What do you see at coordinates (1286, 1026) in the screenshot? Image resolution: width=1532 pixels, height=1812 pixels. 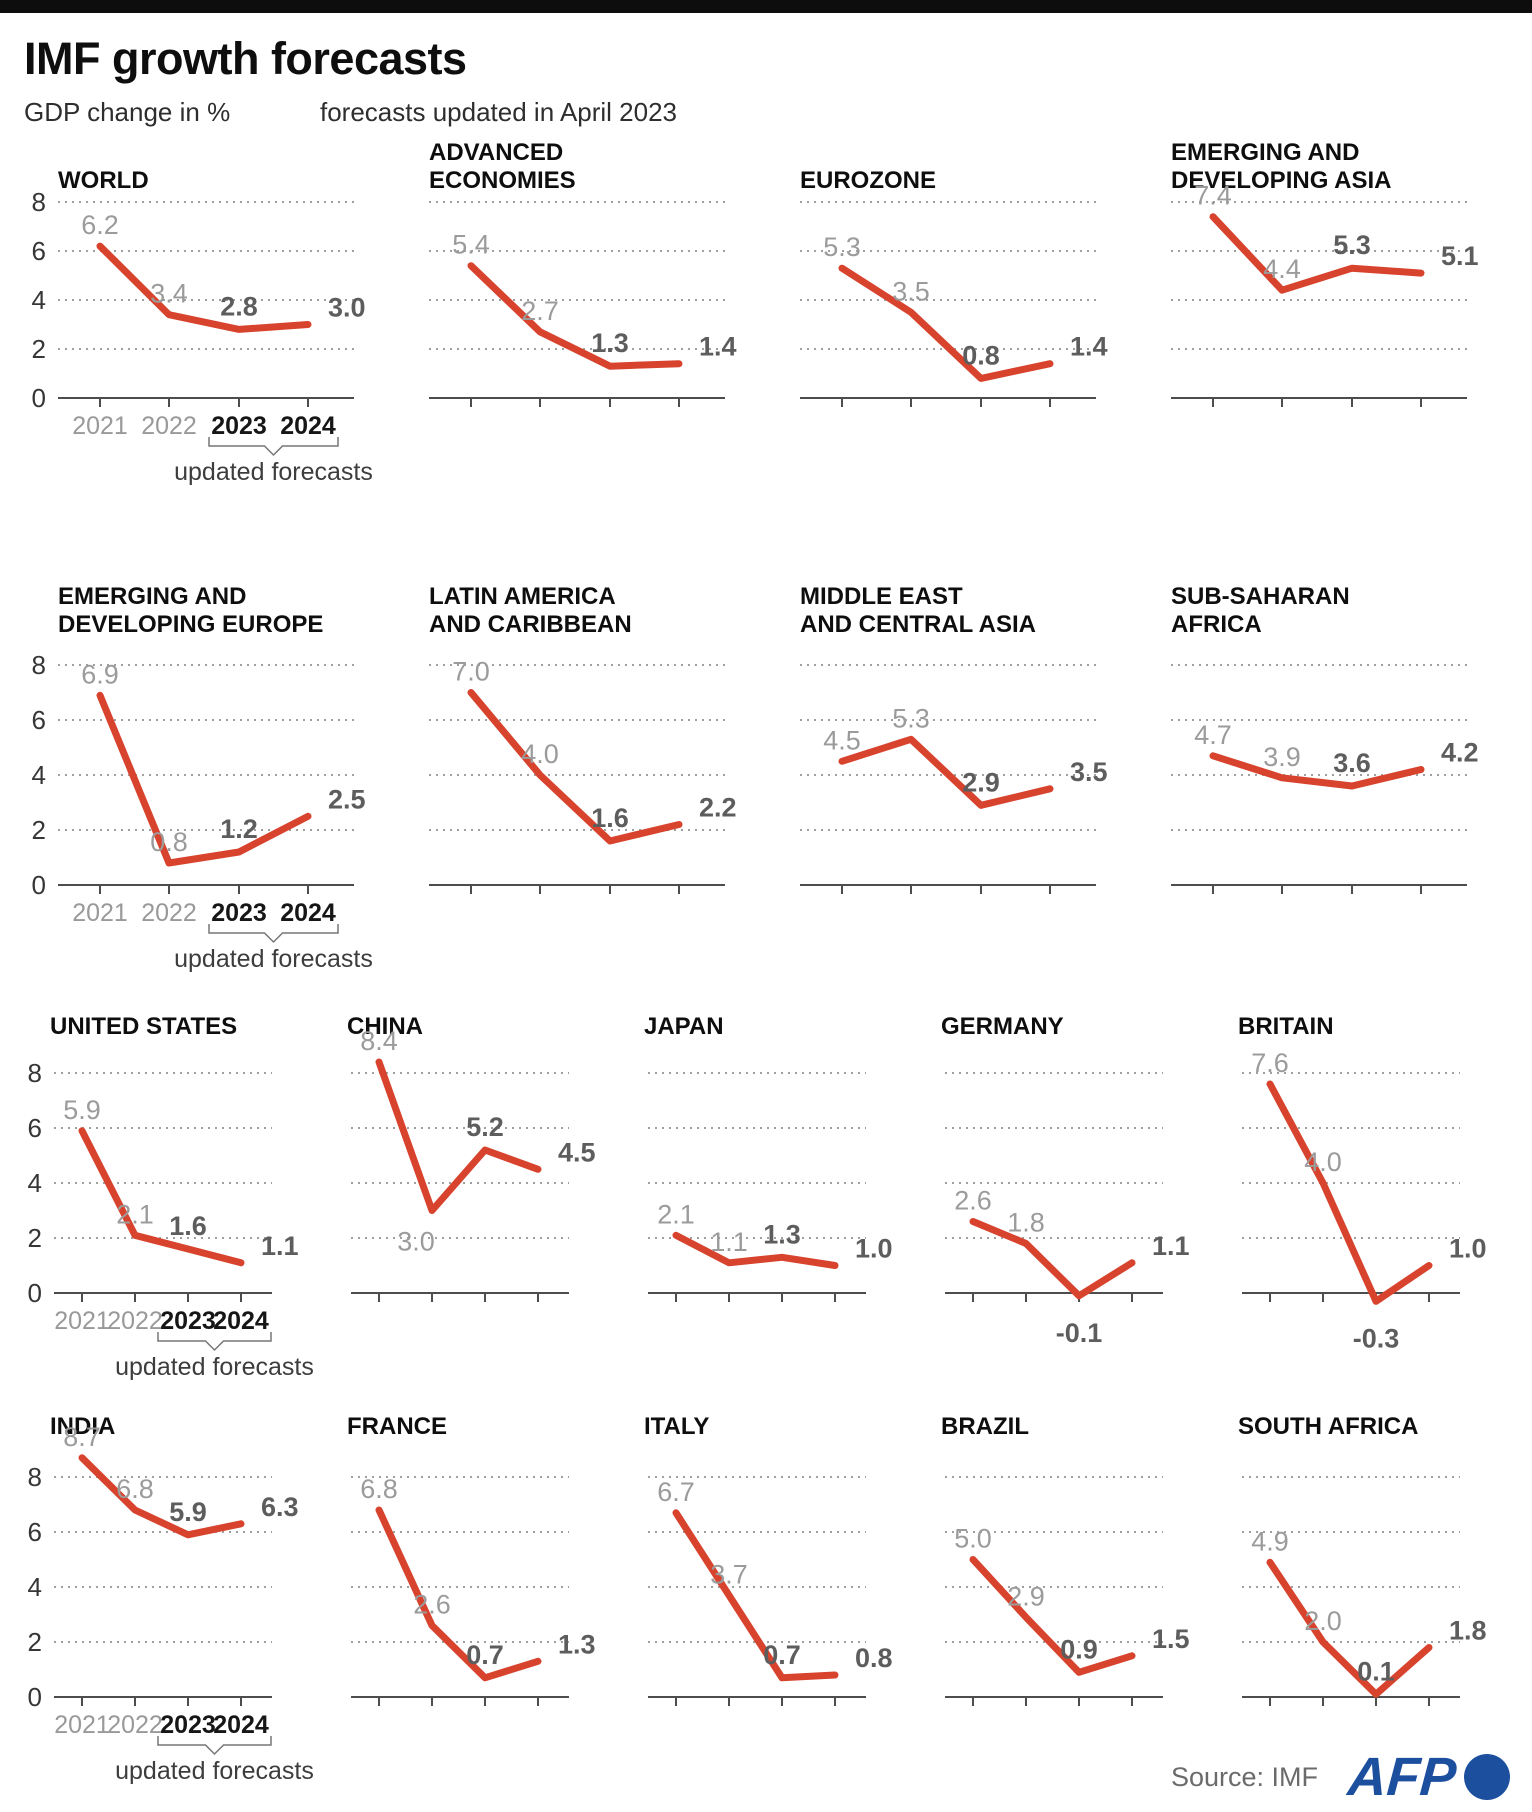 I see `chart-title: BRITAIN` at bounding box center [1286, 1026].